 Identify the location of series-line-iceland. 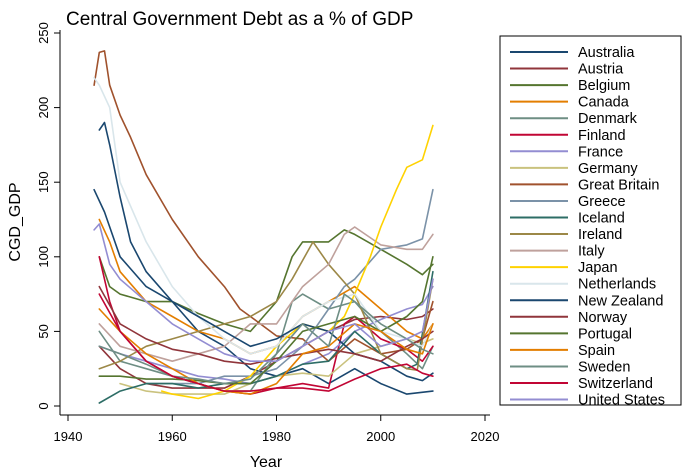
(266, 337).